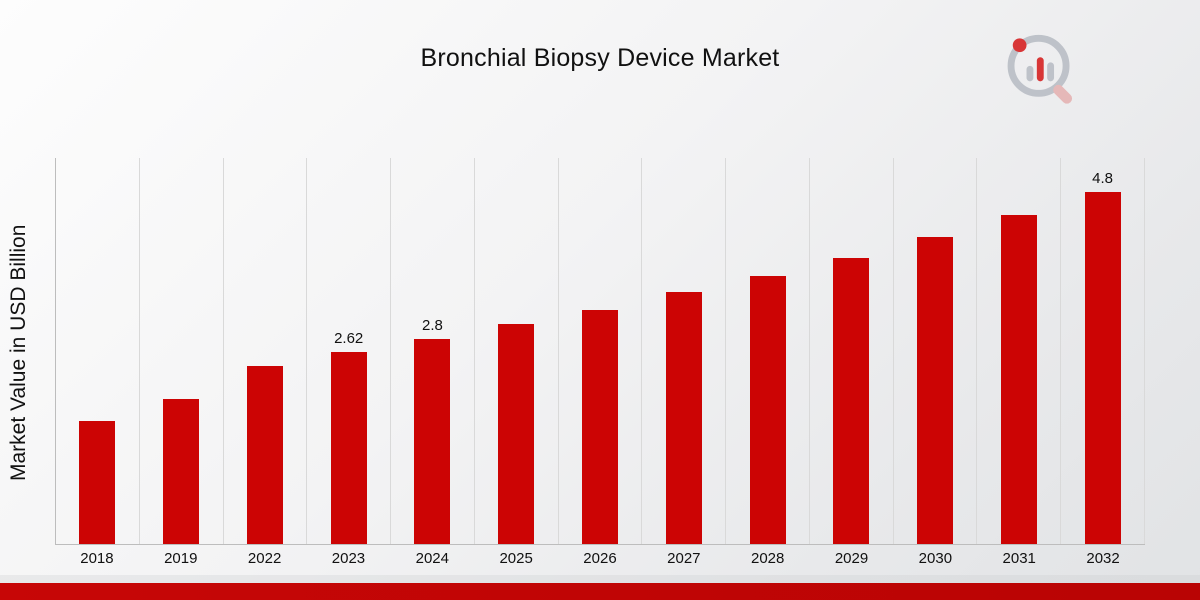  What do you see at coordinates (18, 352) in the screenshot?
I see `y-axis-label: Market Value in USD Billion` at bounding box center [18, 352].